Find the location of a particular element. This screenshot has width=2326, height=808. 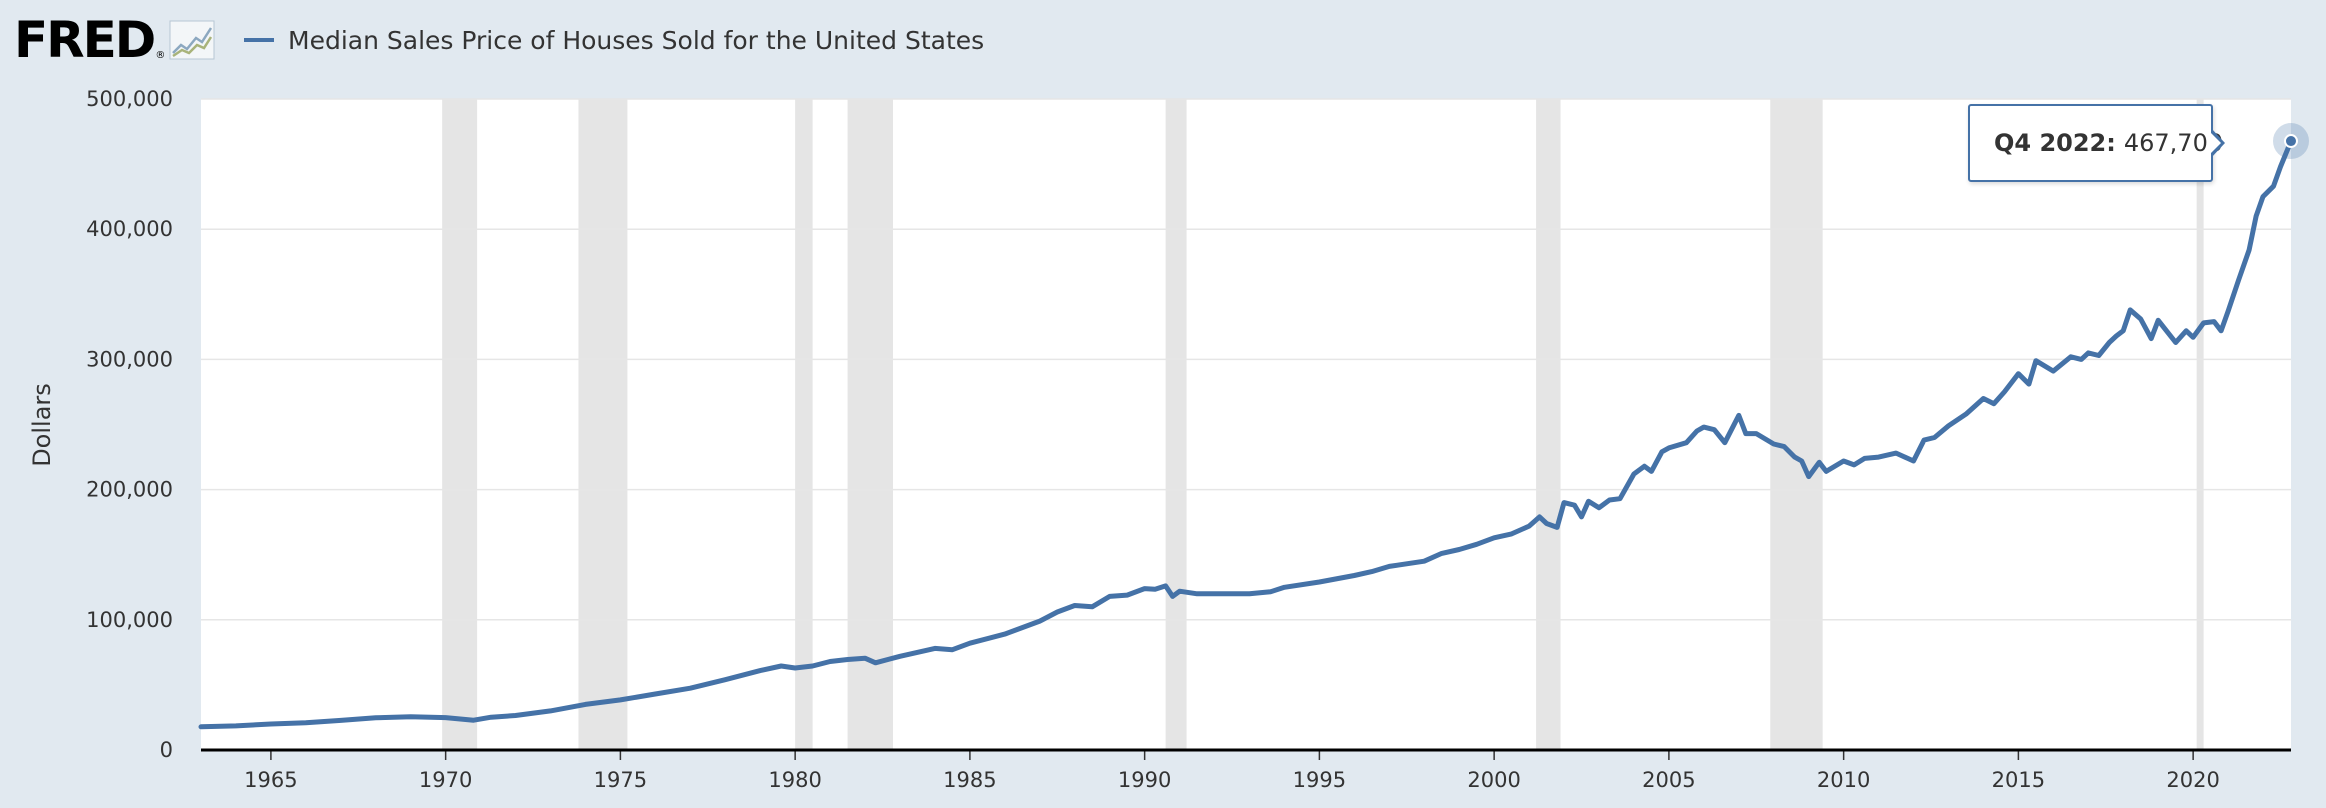

x-tick-label: 1990 is located at coordinates (1144, 780).